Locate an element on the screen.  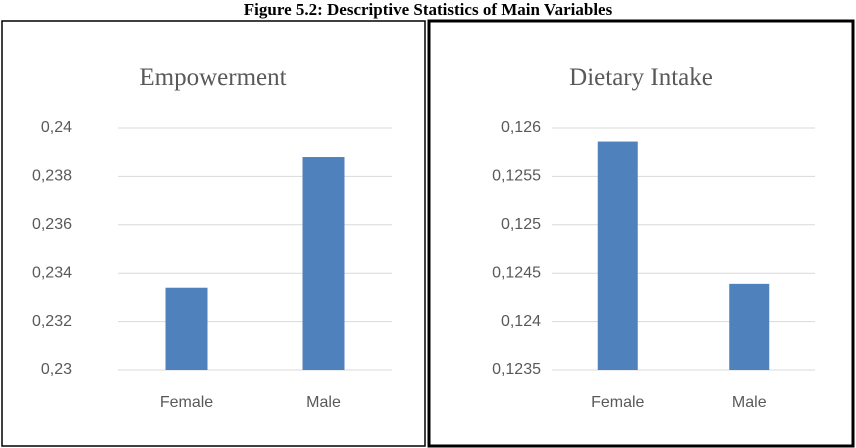
y-tick-label: 0,238 is located at coordinates (52, 176).